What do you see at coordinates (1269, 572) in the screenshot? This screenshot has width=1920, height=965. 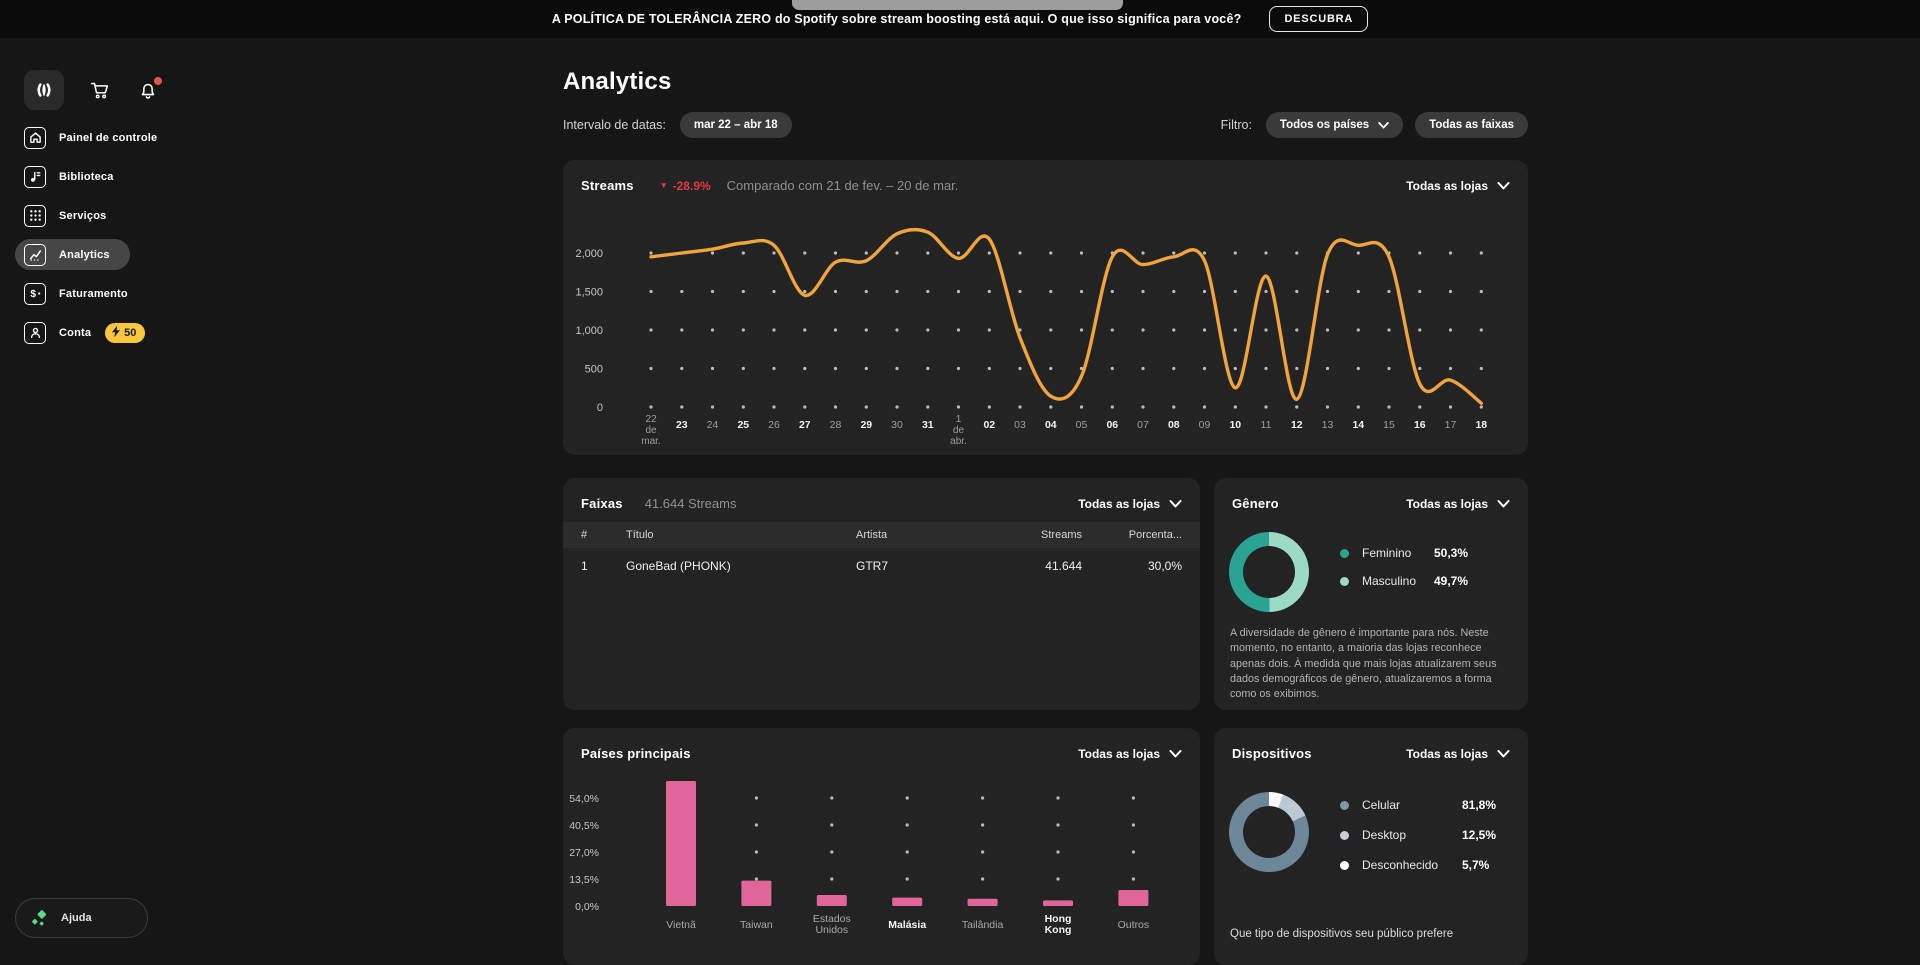 I see `gender-donut-chart` at bounding box center [1269, 572].